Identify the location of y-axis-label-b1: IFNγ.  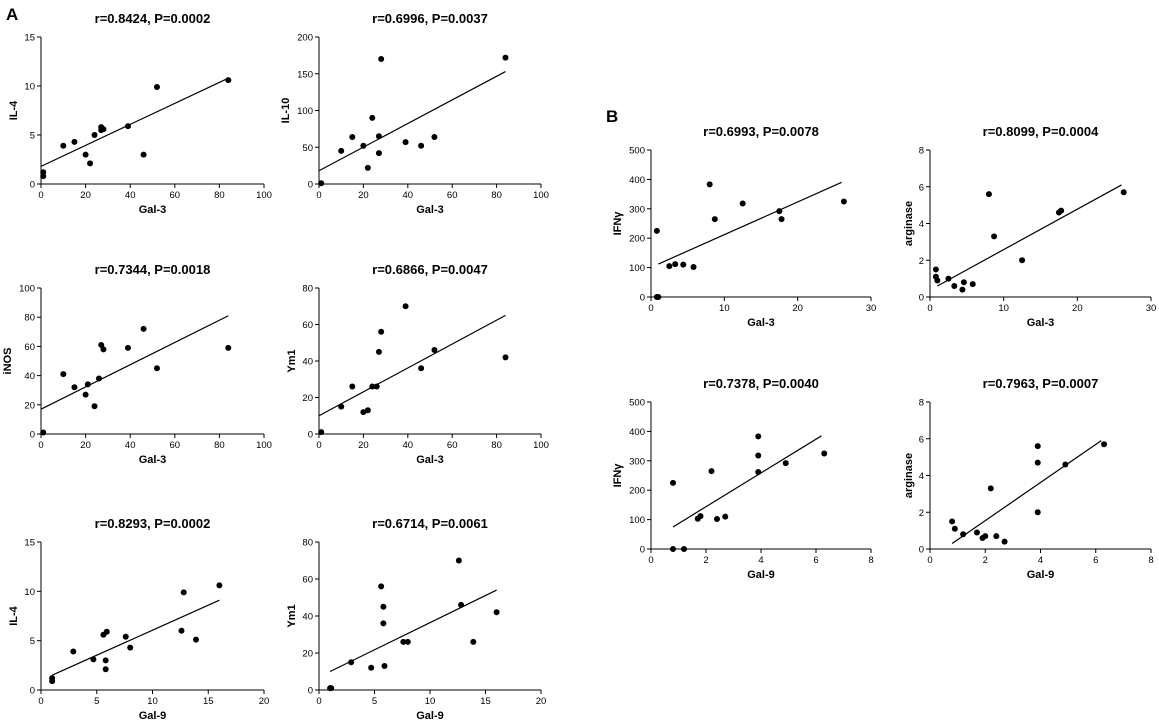
(618, 223).